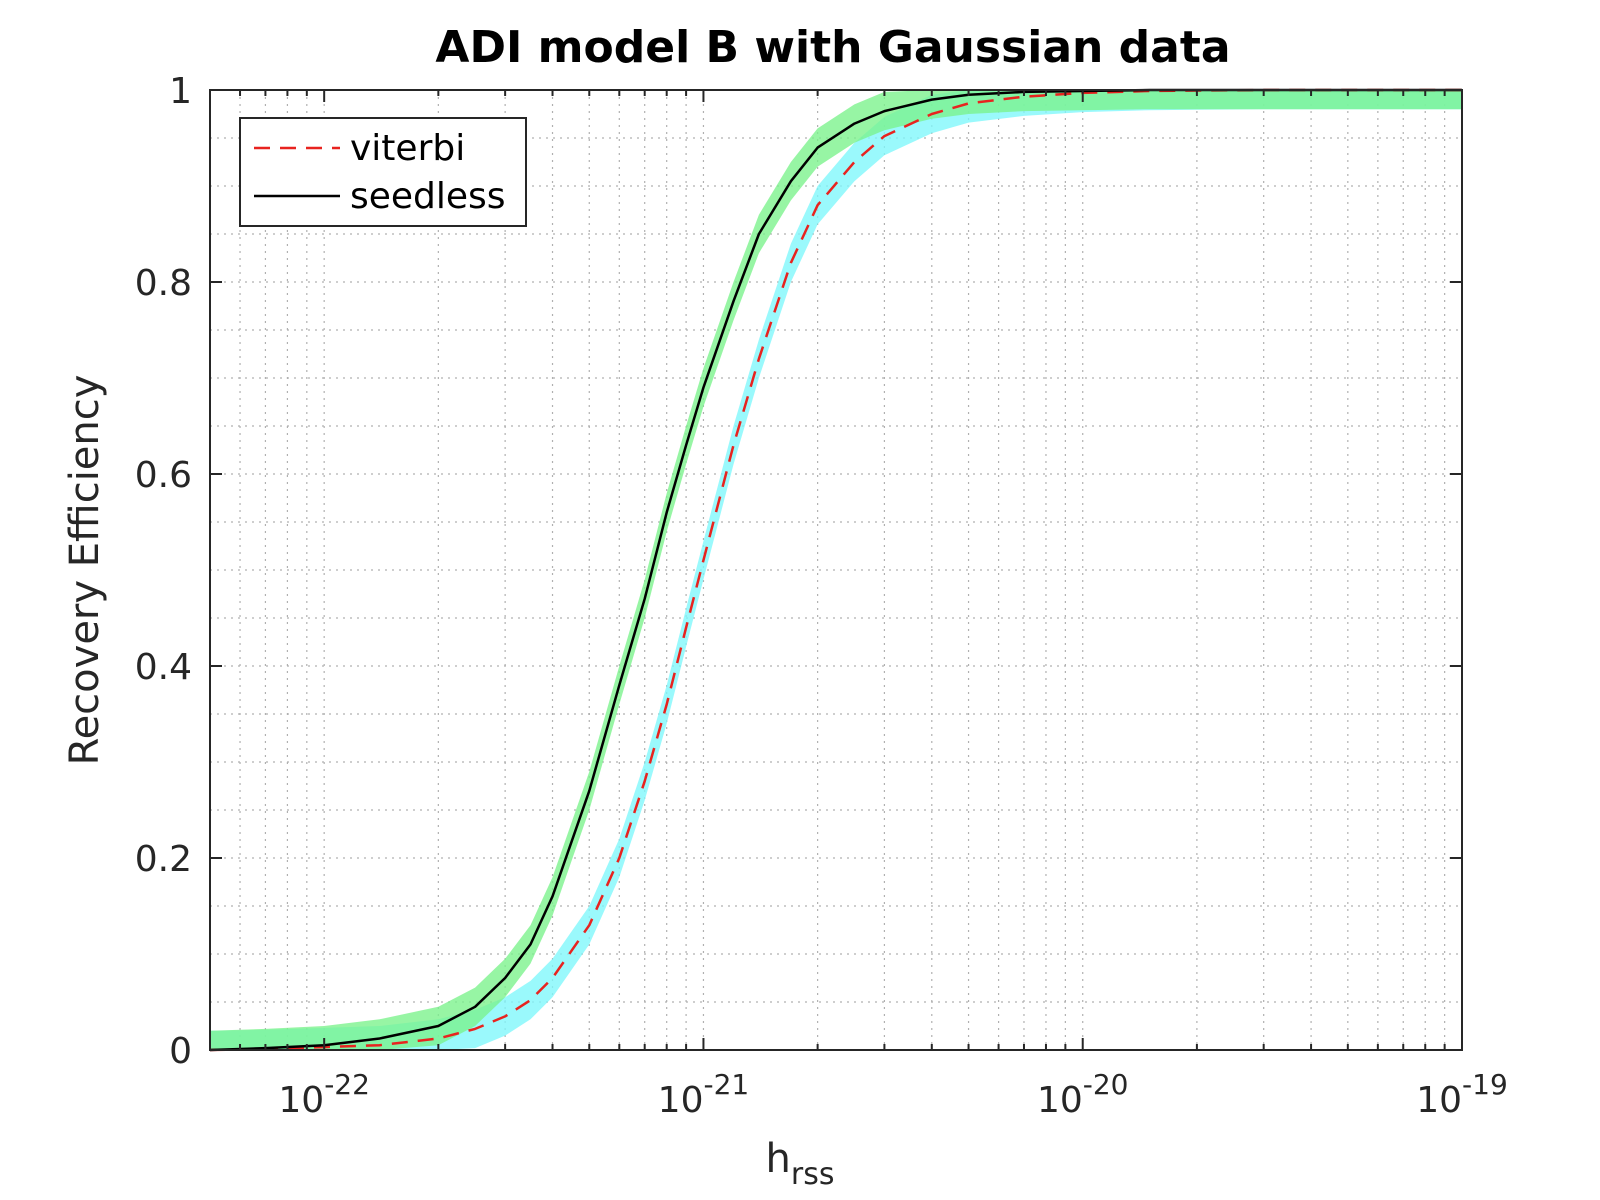 This screenshot has width=1600, height=1200. What do you see at coordinates (347, 1084) in the screenshot?
I see `x-tick-exponent: -22` at bounding box center [347, 1084].